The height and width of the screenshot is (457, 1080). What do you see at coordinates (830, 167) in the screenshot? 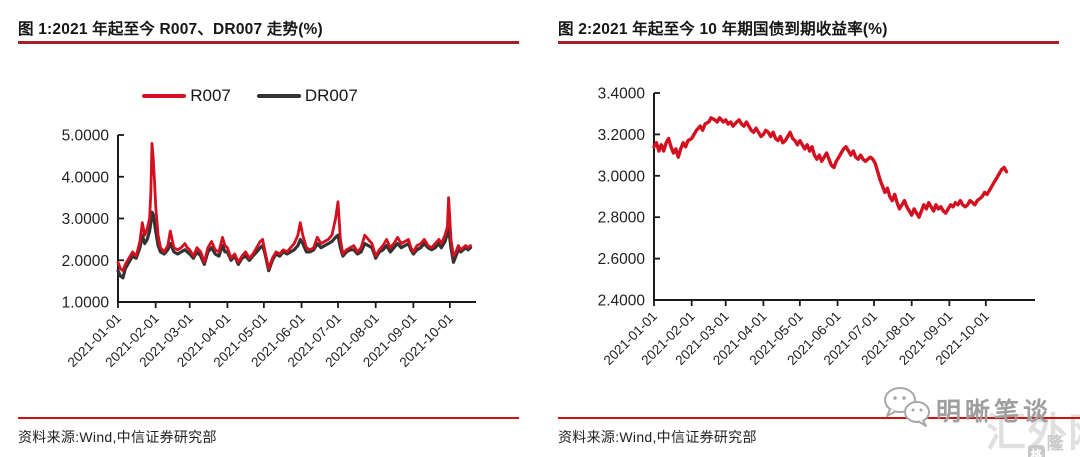
I see `series-line-10年期国债到期收益率` at bounding box center [830, 167].